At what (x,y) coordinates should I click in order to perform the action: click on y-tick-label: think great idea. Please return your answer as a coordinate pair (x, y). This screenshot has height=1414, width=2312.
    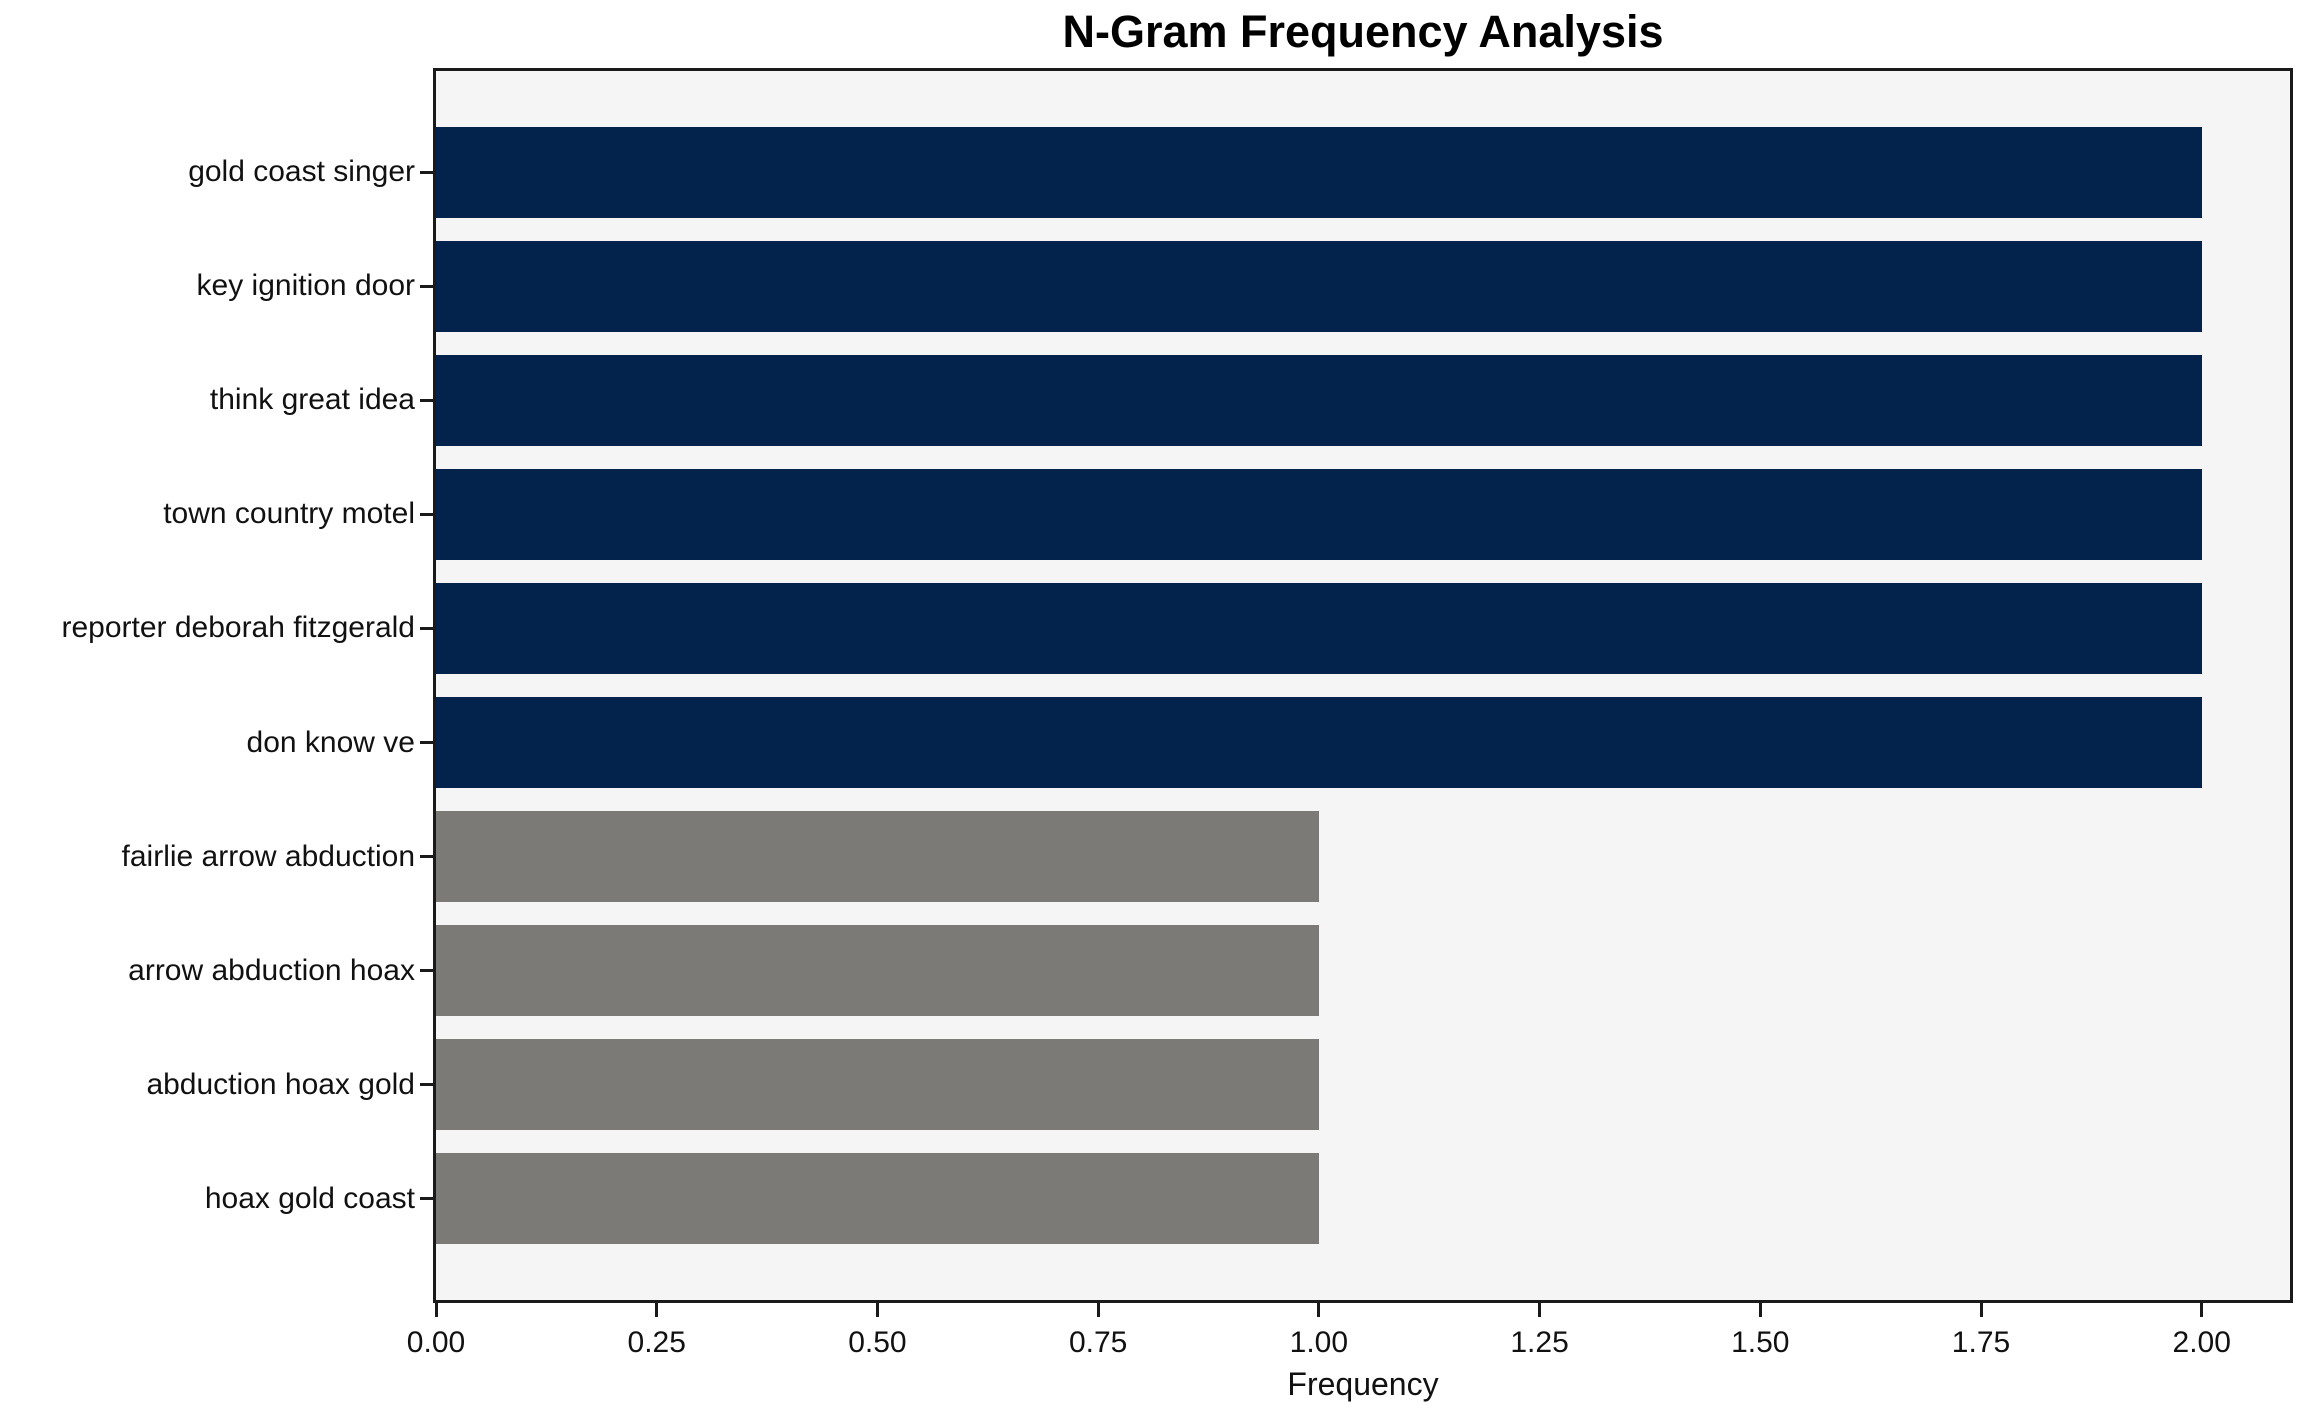
    Looking at the image, I should click on (312, 400).